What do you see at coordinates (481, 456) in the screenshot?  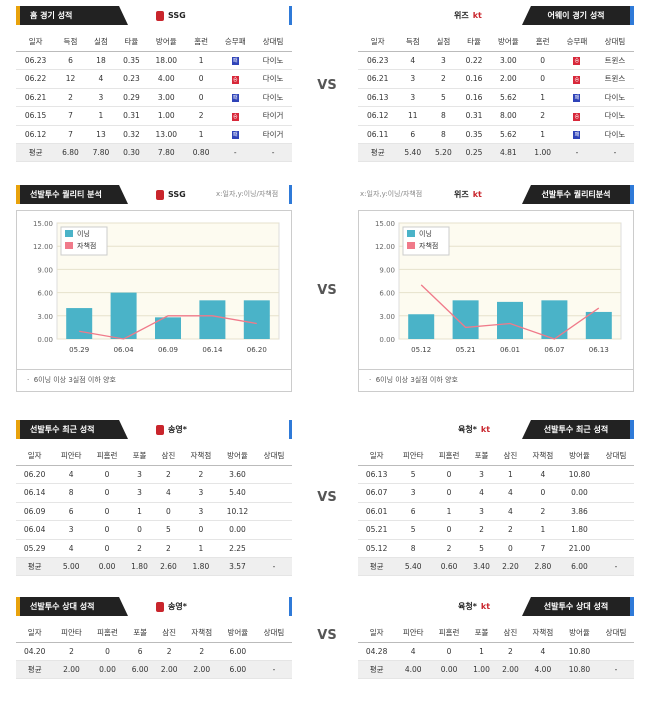 I see `column-header: 포볼` at bounding box center [481, 456].